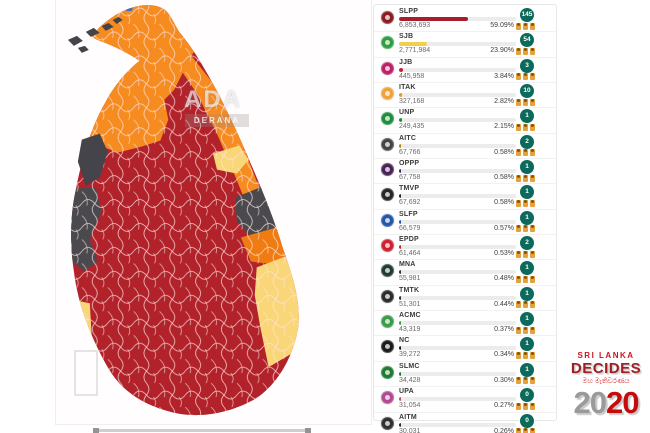 The height and width of the screenshot is (433, 650). I want to click on party-result-row: AITM 30,031 0.26% 0, so click(465, 423).